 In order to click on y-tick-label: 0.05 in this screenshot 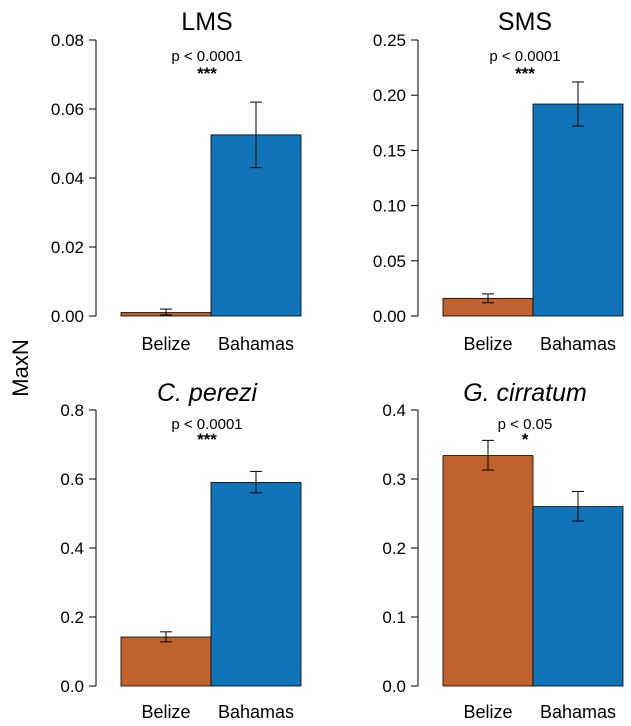, I will do `click(389, 261)`.